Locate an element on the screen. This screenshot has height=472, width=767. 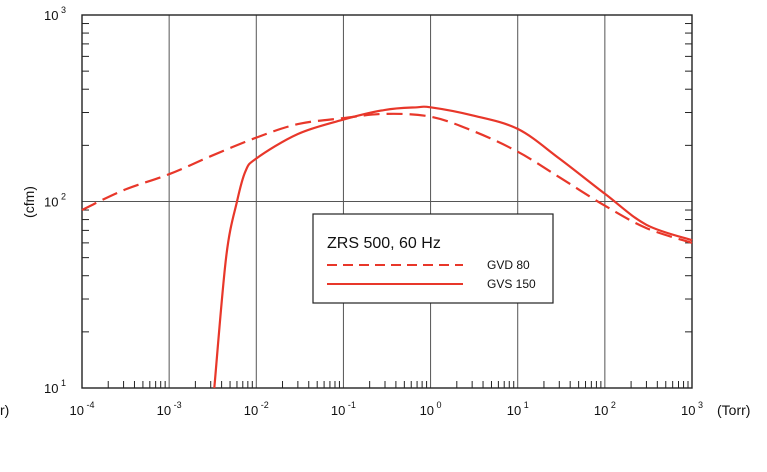
y-tick-label: 10 1 is located at coordinates (55, 387).